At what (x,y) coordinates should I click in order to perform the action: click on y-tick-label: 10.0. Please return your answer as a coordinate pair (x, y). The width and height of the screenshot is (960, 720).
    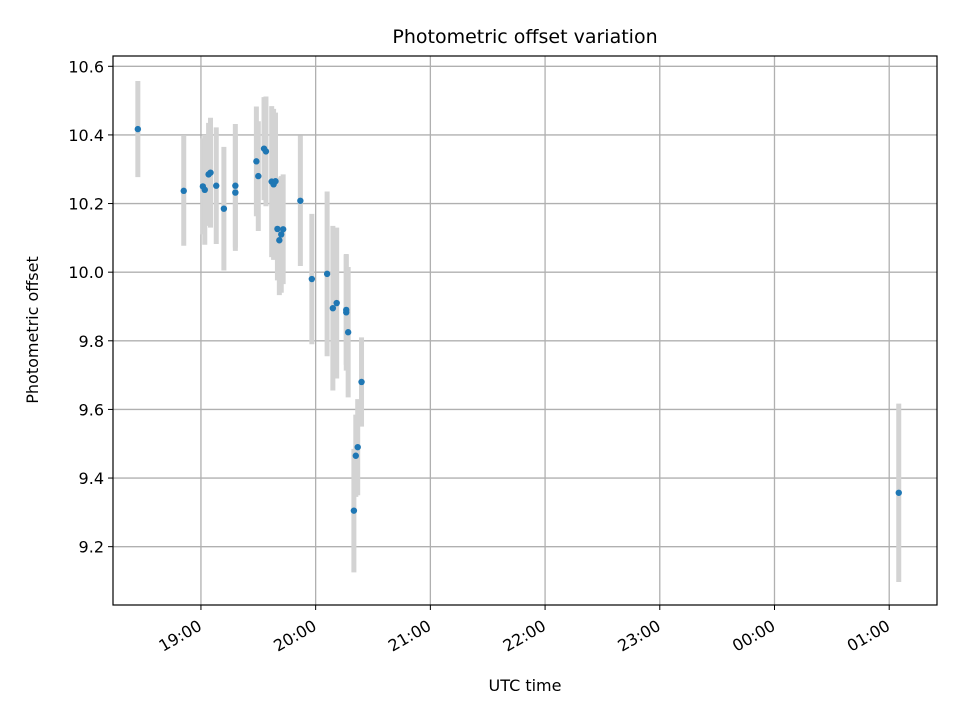
    Looking at the image, I should click on (86, 272).